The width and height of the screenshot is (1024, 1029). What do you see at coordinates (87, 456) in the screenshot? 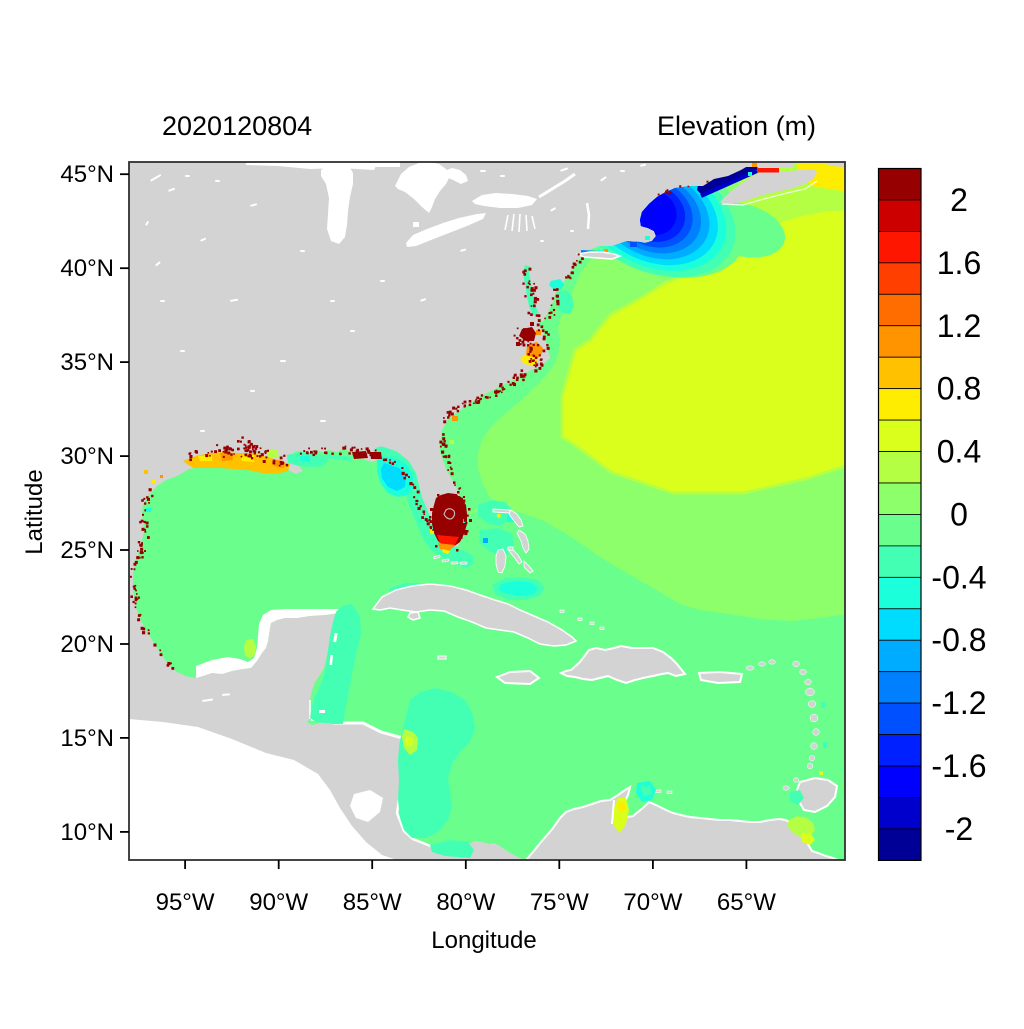
I see `svg-text: 30°N` at bounding box center [87, 456].